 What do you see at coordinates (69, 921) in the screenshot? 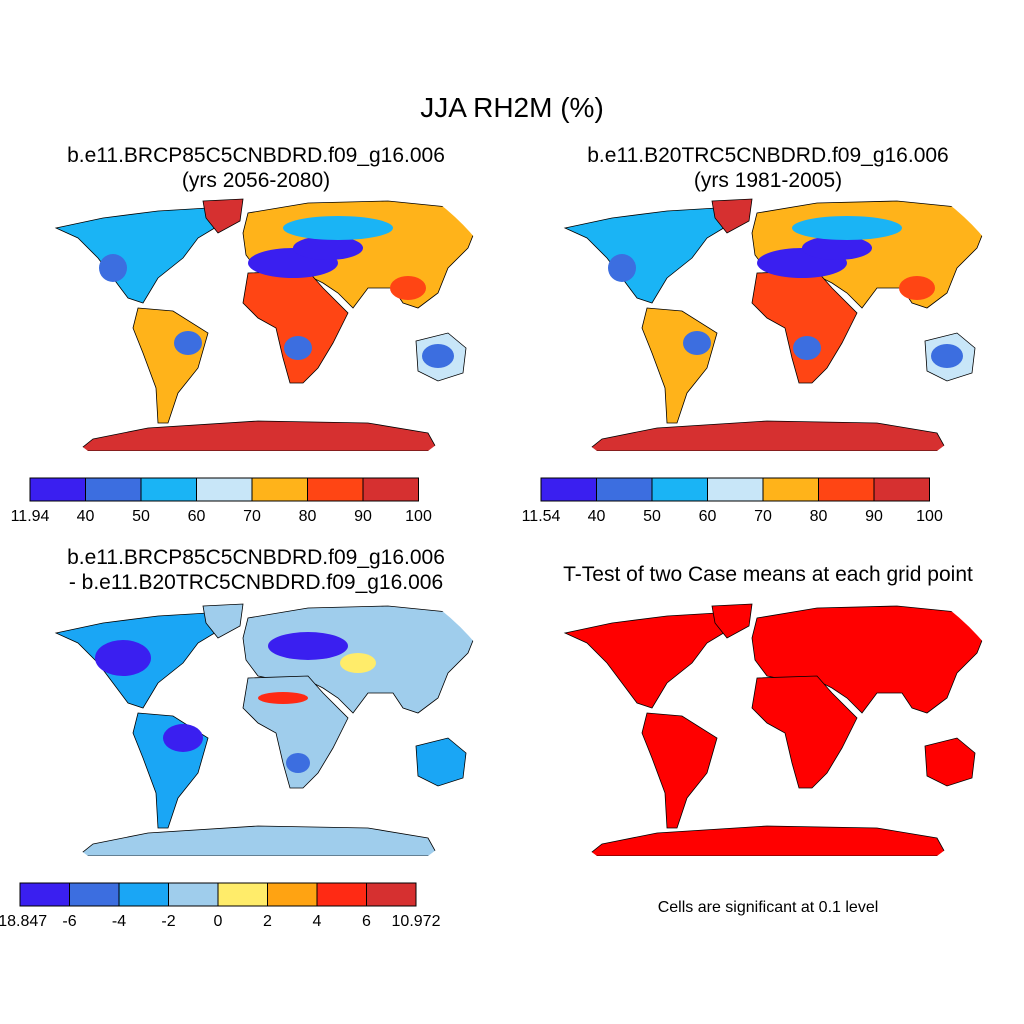
I see `colorbar-label: -6` at bounding box center [69, 921].